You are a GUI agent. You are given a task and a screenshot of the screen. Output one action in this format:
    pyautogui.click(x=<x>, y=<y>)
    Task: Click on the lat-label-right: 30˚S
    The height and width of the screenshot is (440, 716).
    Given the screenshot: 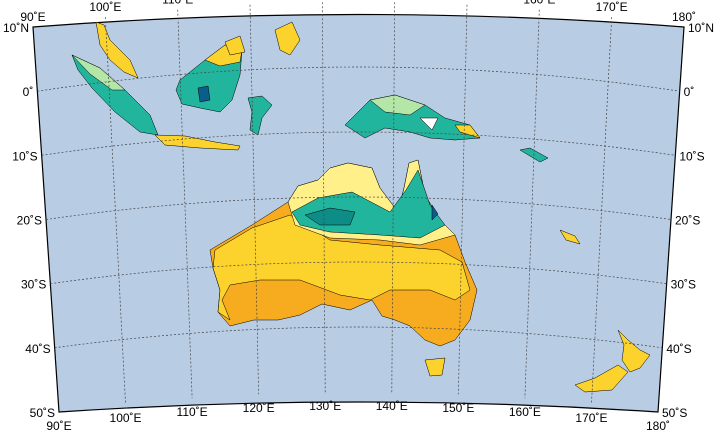 What is the action you would take?
    pyautogui.click(x=683, y=285)
    